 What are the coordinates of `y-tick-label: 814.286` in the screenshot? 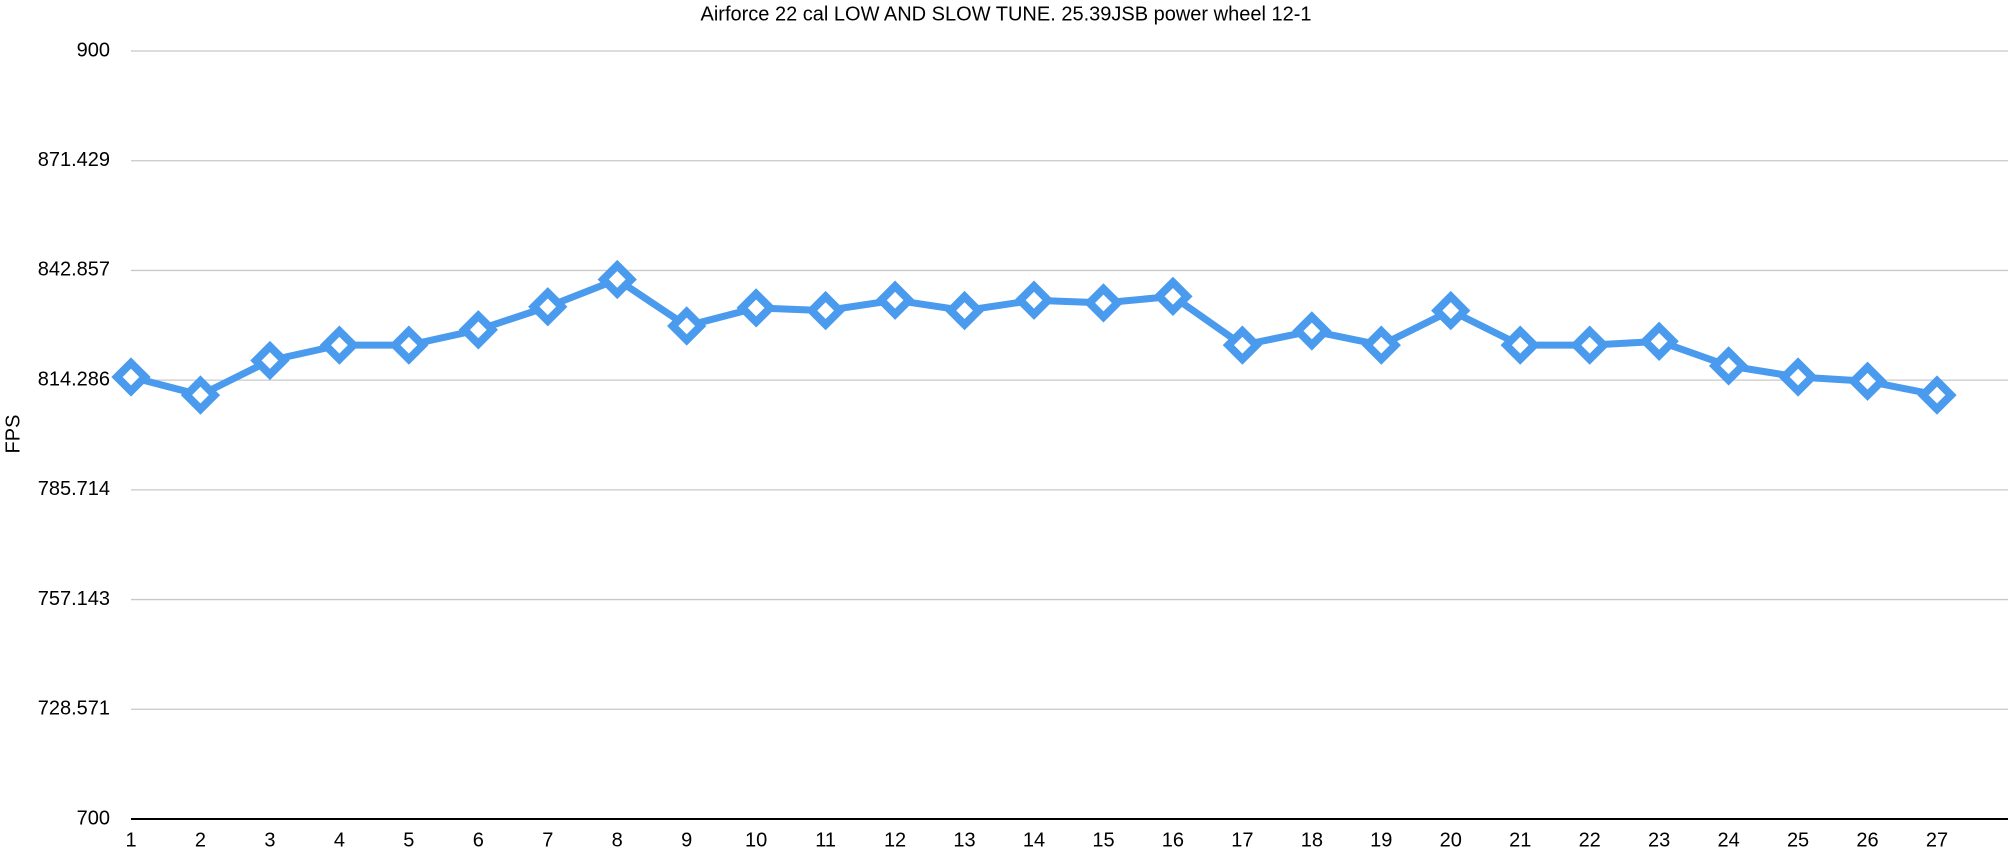 It's located at (74, 379).